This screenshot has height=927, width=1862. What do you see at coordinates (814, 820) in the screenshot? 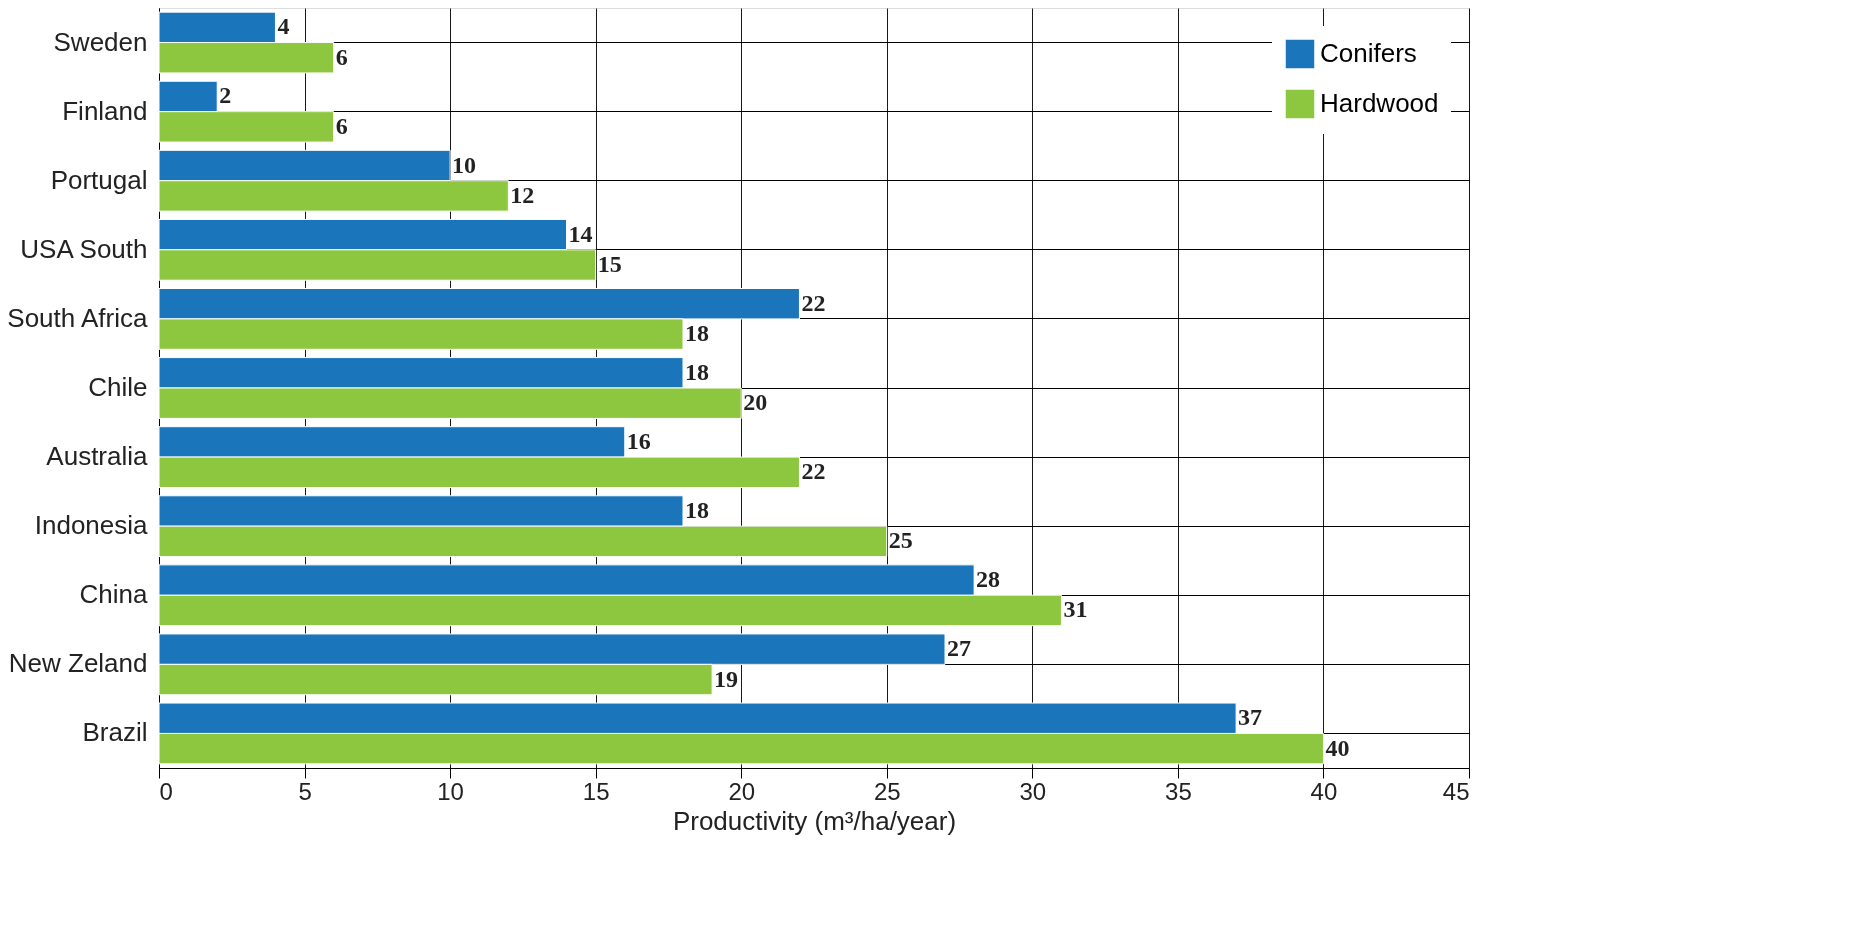
I see `x-axis-title: Productivity (m³/ha/year)` at bounding box center [814, 820].